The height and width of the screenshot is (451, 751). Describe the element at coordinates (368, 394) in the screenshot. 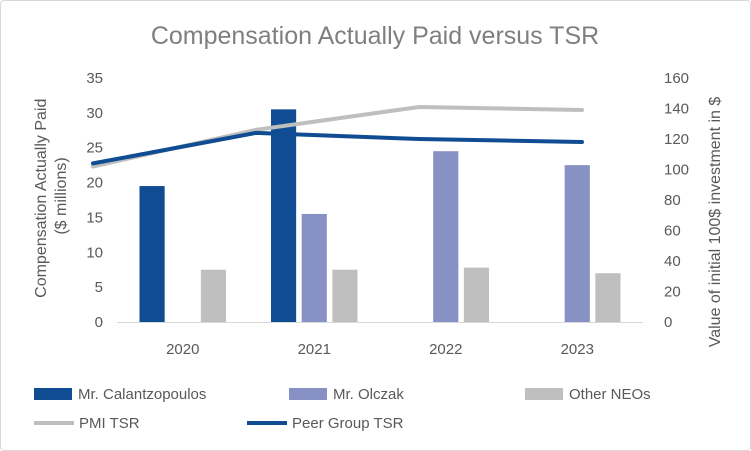

I see `legend-label-mr-olczak: Mr. Olczak` at that location.